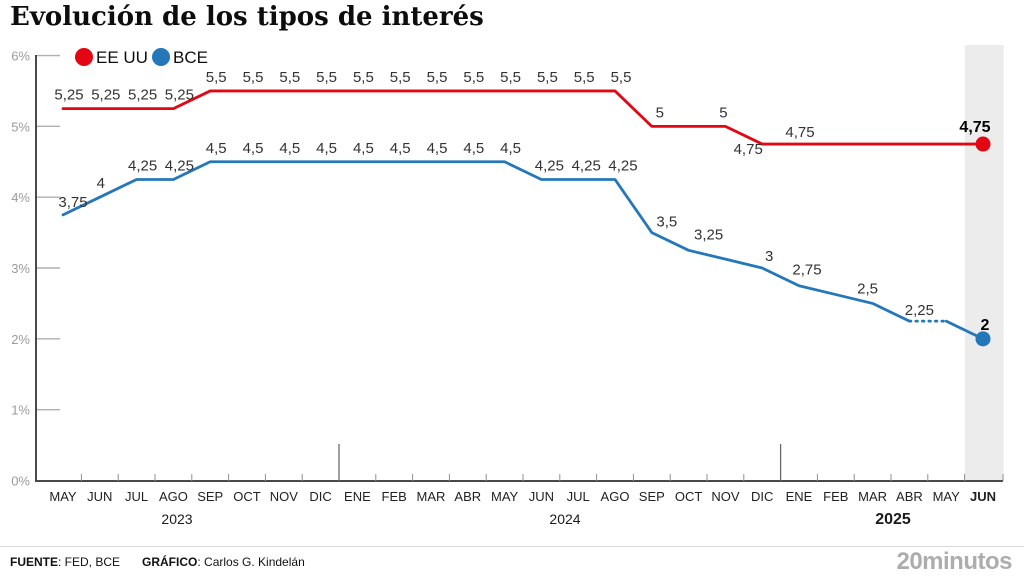 The height and width of the screenshot is (577, 1024). I want to click on page-title: Evolución de los tipos de interés, so click(247, 17).